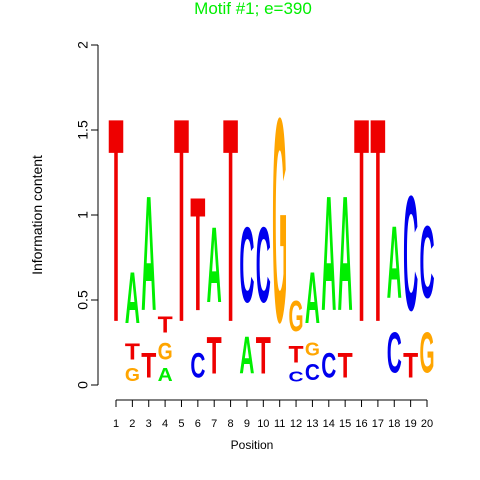 The image size is (480, 480). What do you see at coordinates (83, 215) in the screenshot?
I see `y-tick-label: 1` at bounding box center [83, 215].